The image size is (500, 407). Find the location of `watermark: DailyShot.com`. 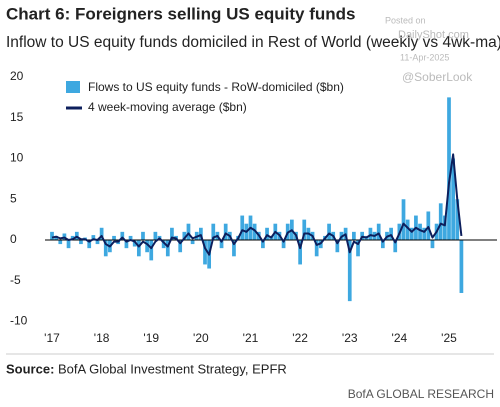

watermark: DailyShot.com is located at coordinates (433, 35).